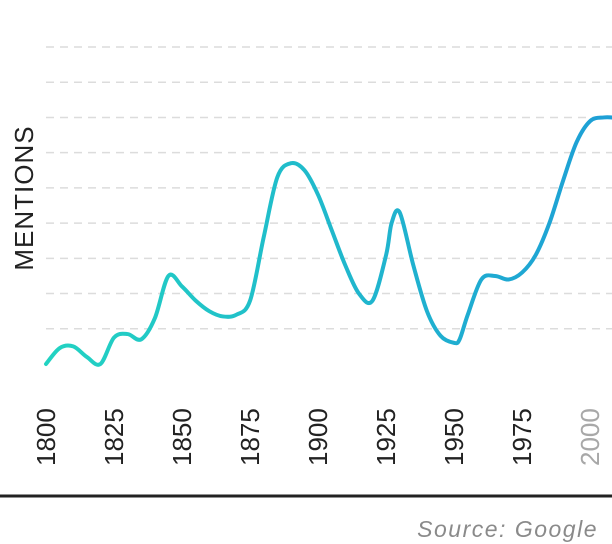 The image size is (612, 544). Describe the element at coordinates (24, 197) in the screenshot. I see `y-axis-label: MENTIONS` at that location.